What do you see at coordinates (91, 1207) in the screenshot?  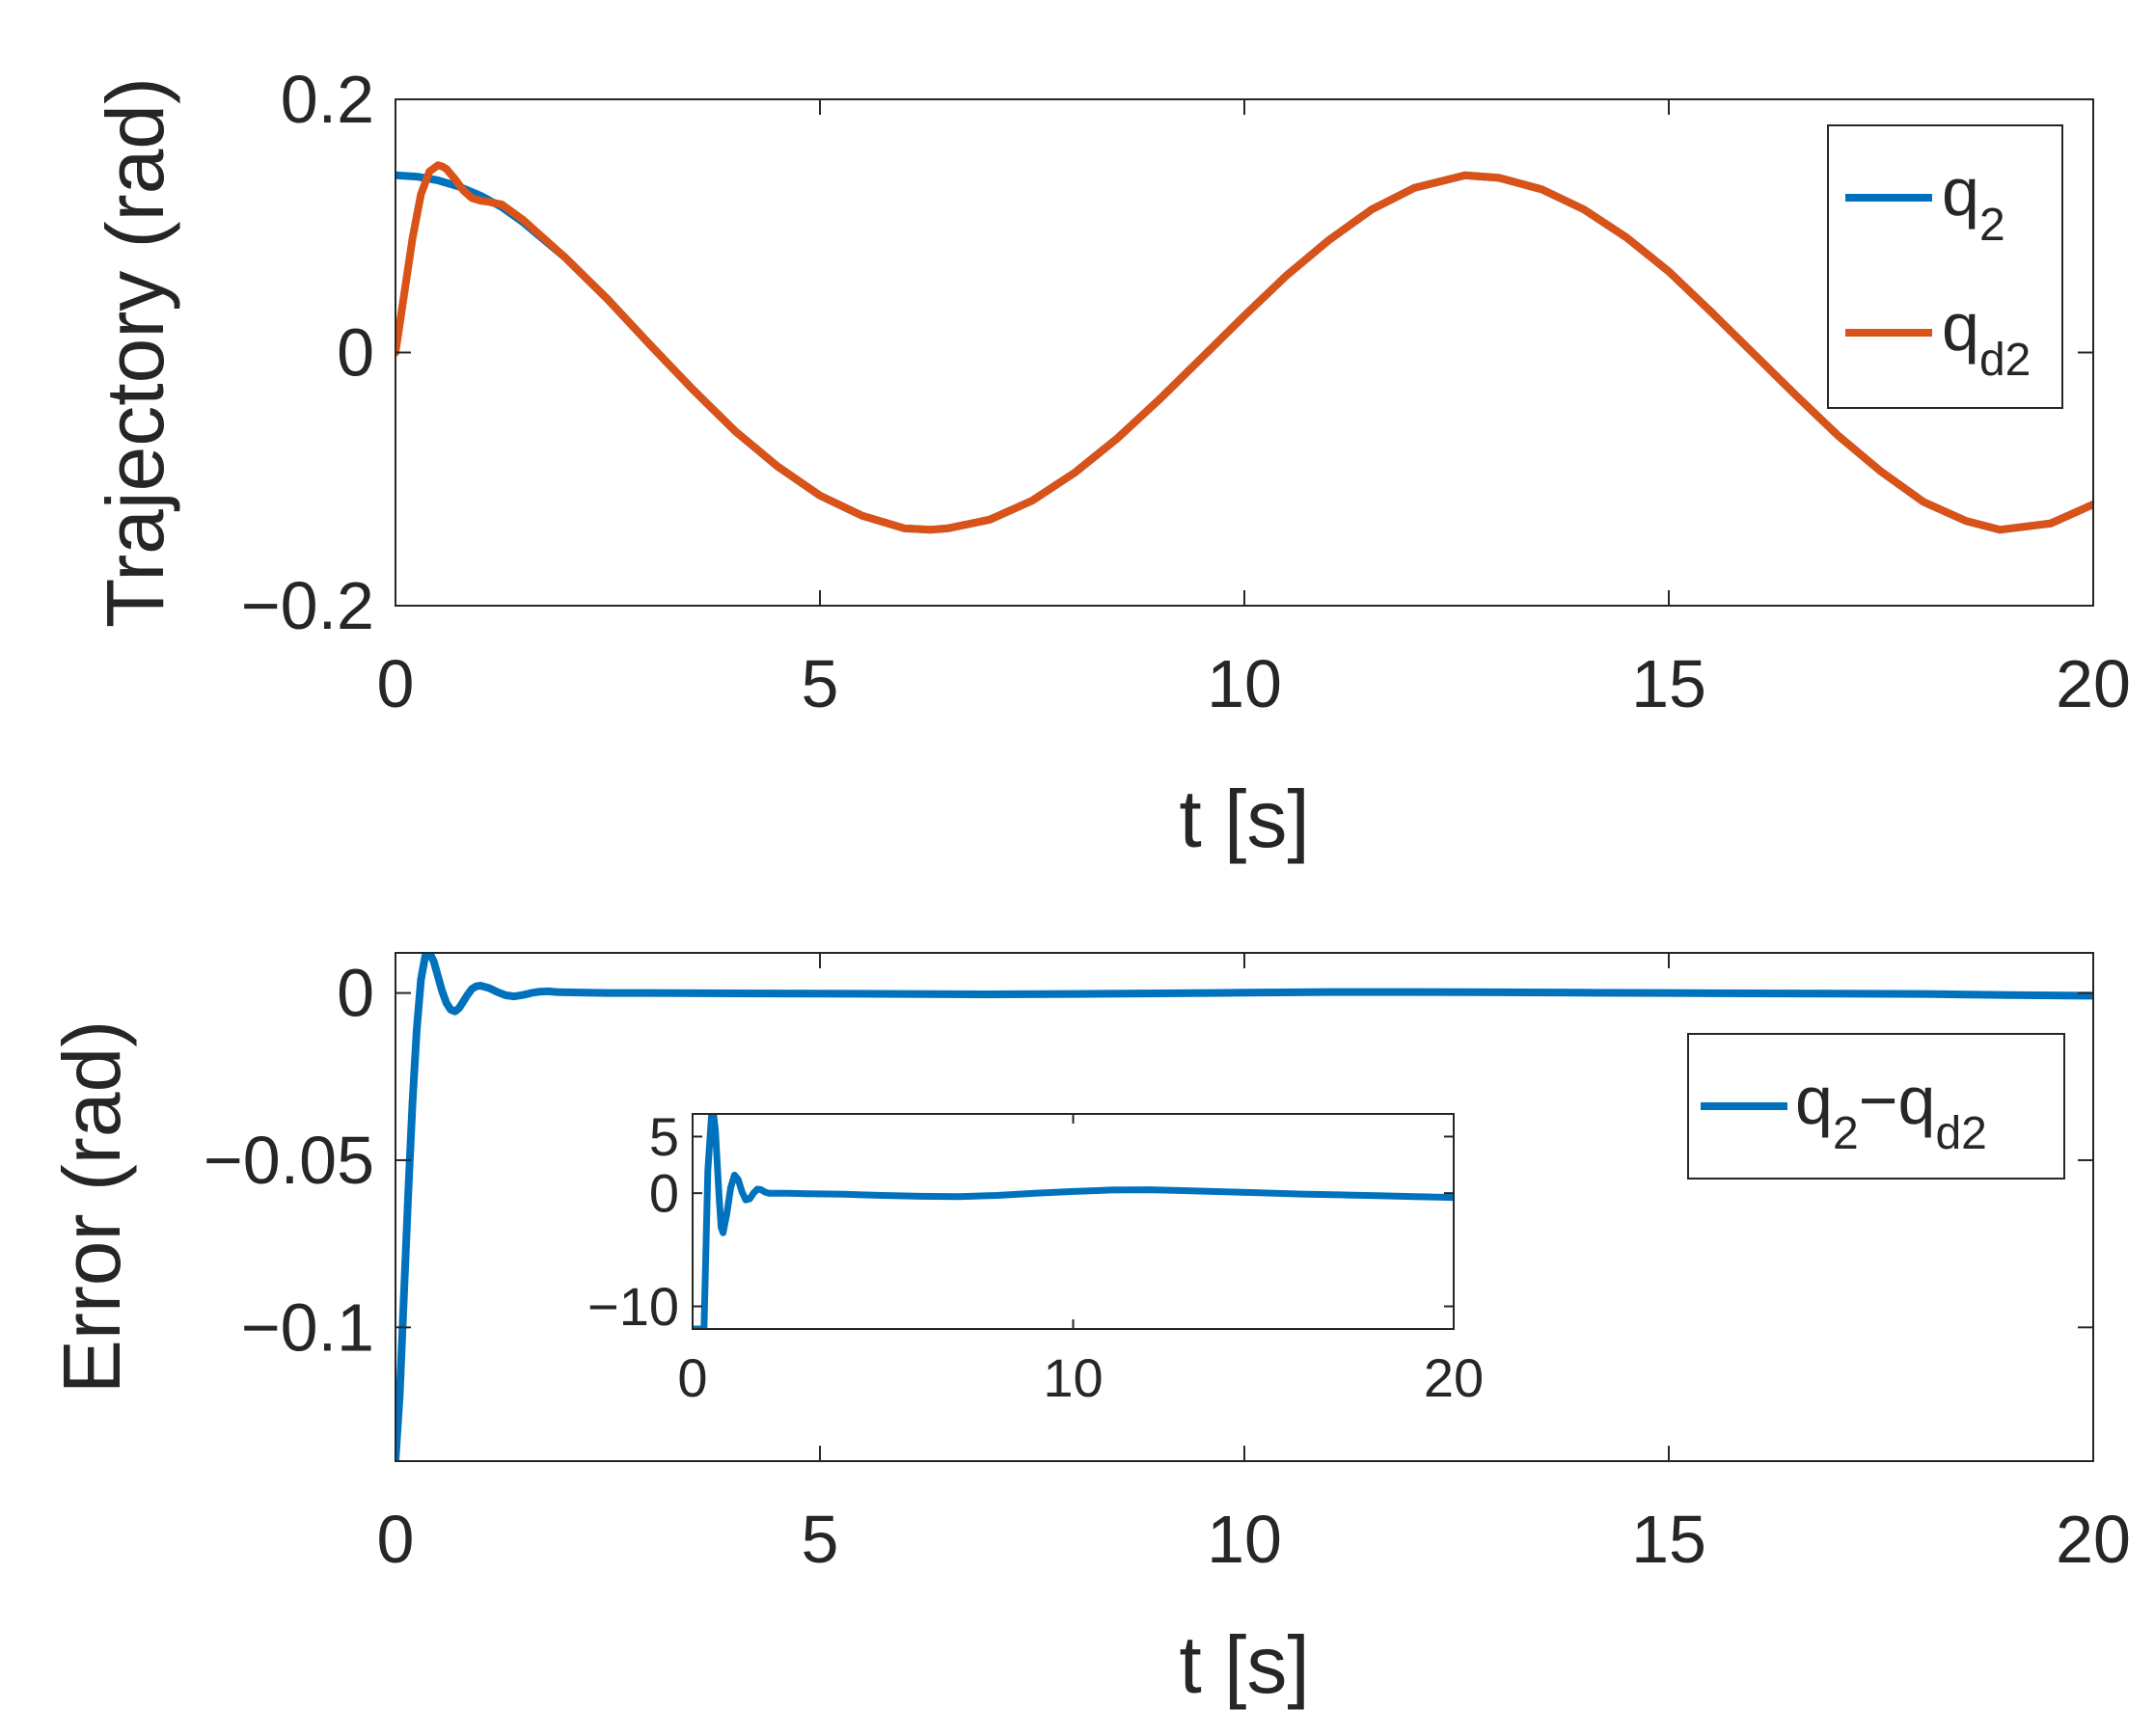 I see `y-axis-label: Error (rad)` at bounding box center [91, 1207].